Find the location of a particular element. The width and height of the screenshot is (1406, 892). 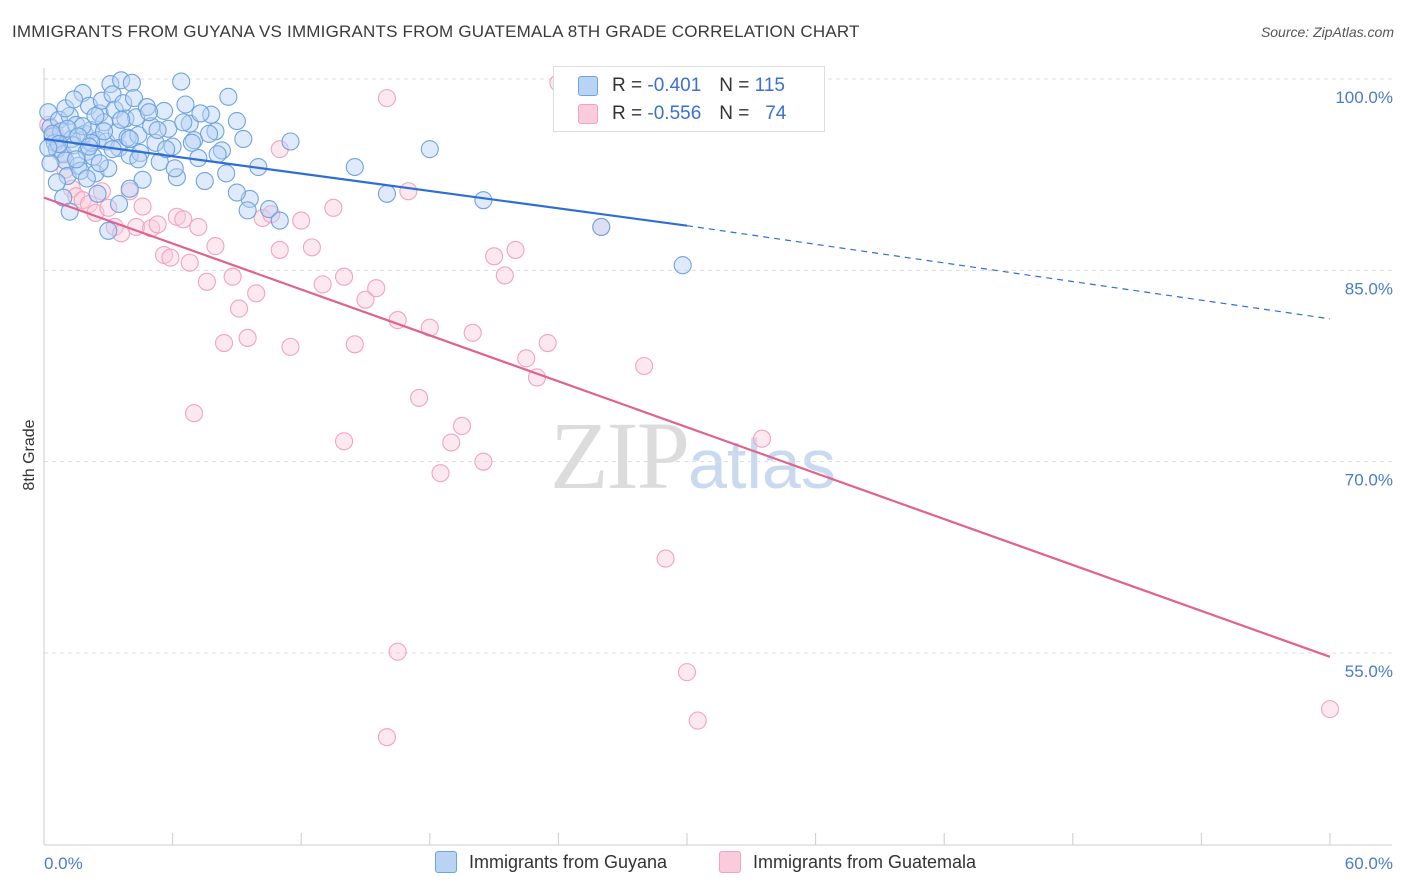

guyana-trend-extension is located at coordinates (1008, 272).